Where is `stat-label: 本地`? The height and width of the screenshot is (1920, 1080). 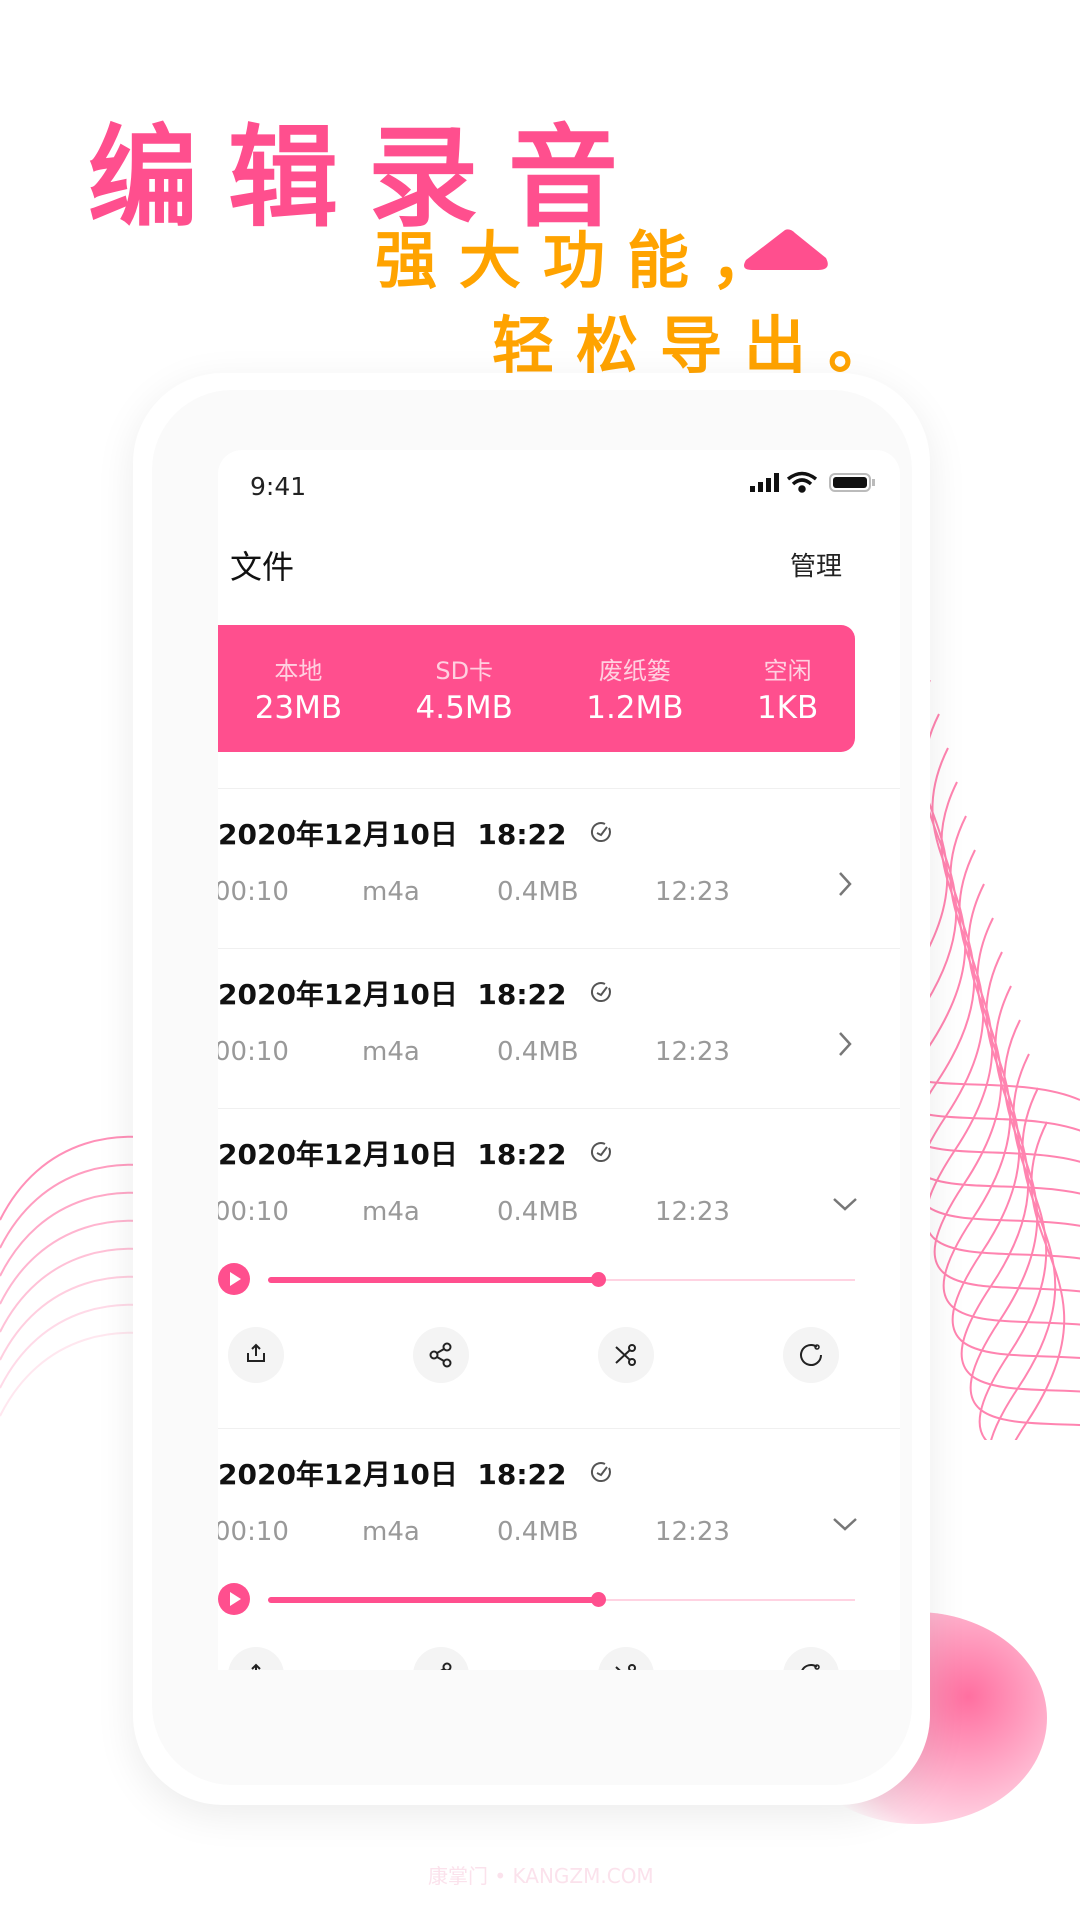
stat-label: 本地 is located at coordinates (298, 671).